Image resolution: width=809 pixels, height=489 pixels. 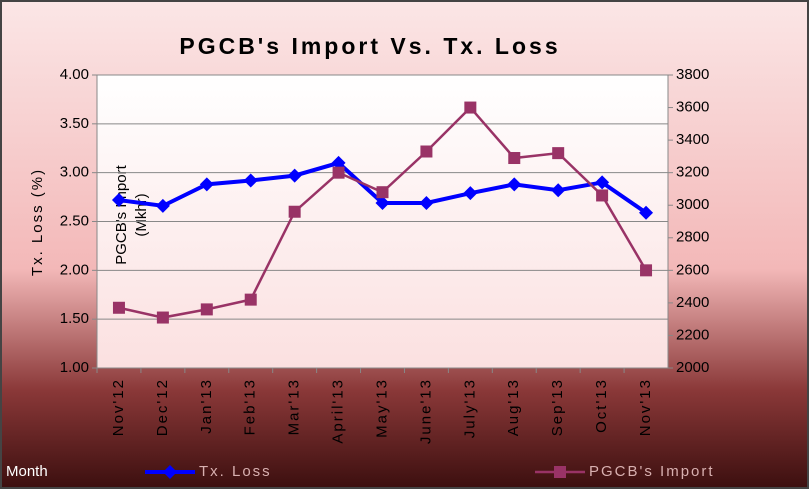 I want to click on x-tick-label: Nov'12, so click(x=118, y=407).